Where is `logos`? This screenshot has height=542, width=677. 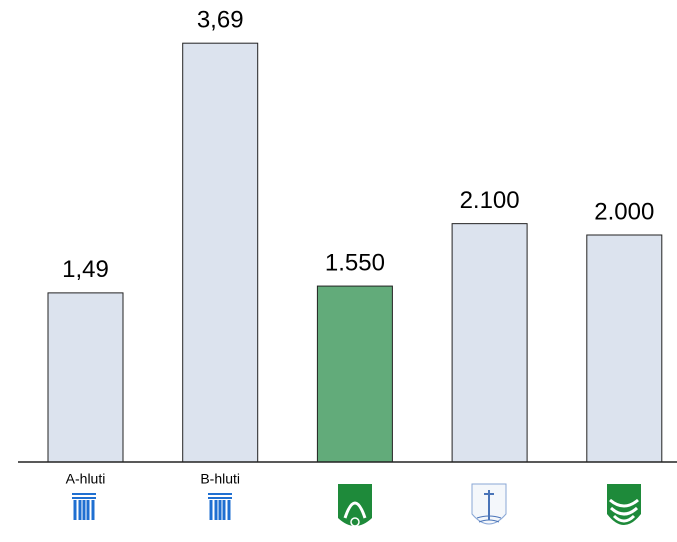
logos is located at coordinates (355, 505).